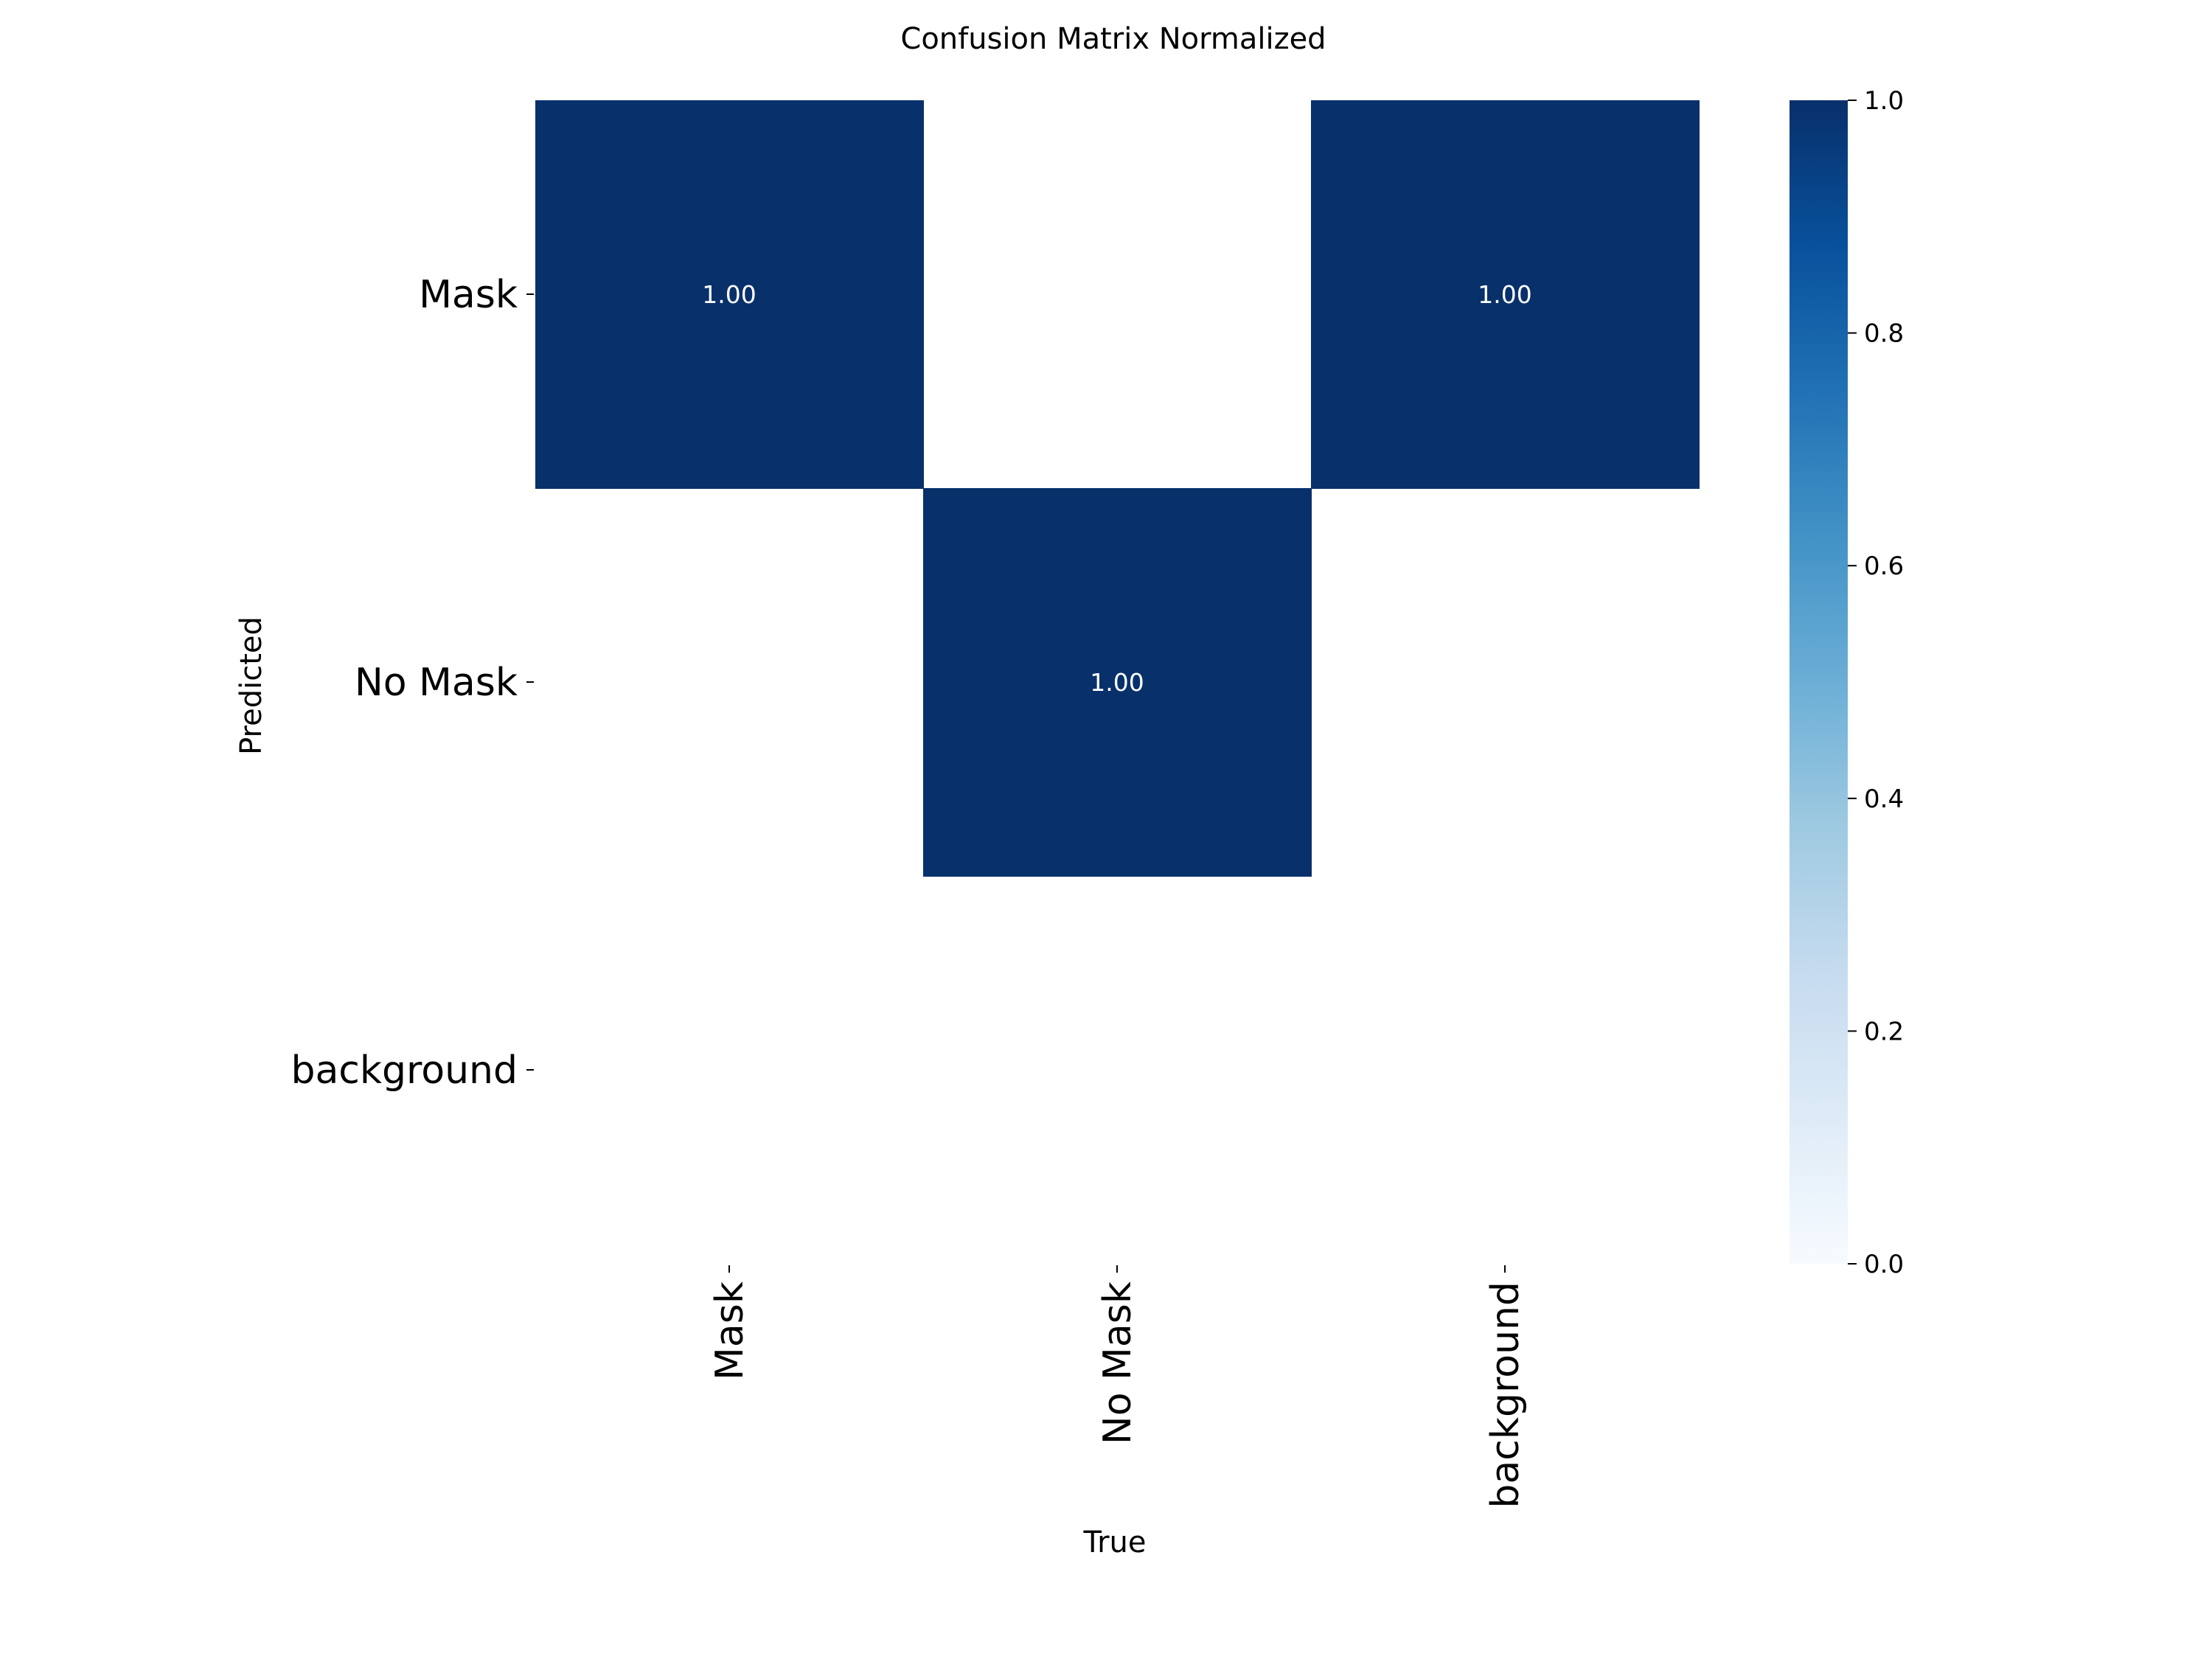 Image resolution: width=2212 pixels, height=1659 pixels. I want to click on colorbar-ticks: 0.0 0.2 0.4 0.6 0.8 1.0, so click(1876, 682).